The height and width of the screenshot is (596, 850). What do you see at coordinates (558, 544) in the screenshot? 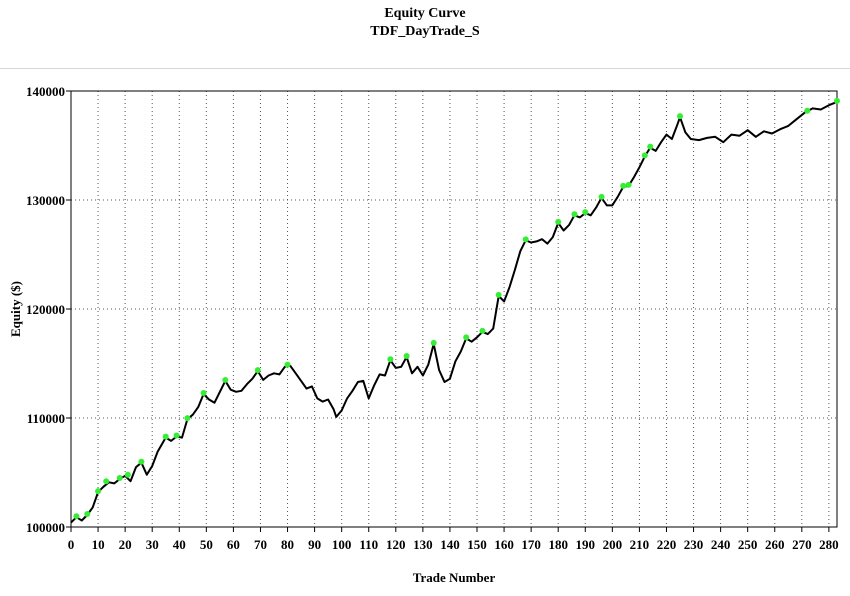
I see `x-tick-label: 180` at bounding box center [558, 544].